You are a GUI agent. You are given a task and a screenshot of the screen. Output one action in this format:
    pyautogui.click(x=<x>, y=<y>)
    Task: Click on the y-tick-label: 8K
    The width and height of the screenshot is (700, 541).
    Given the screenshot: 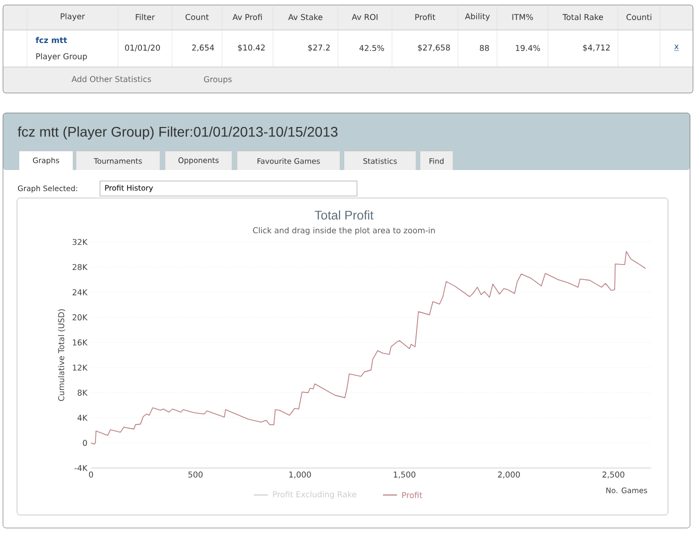 What is the action you would take?
    pyautogui.click(x=83, y=393)
    